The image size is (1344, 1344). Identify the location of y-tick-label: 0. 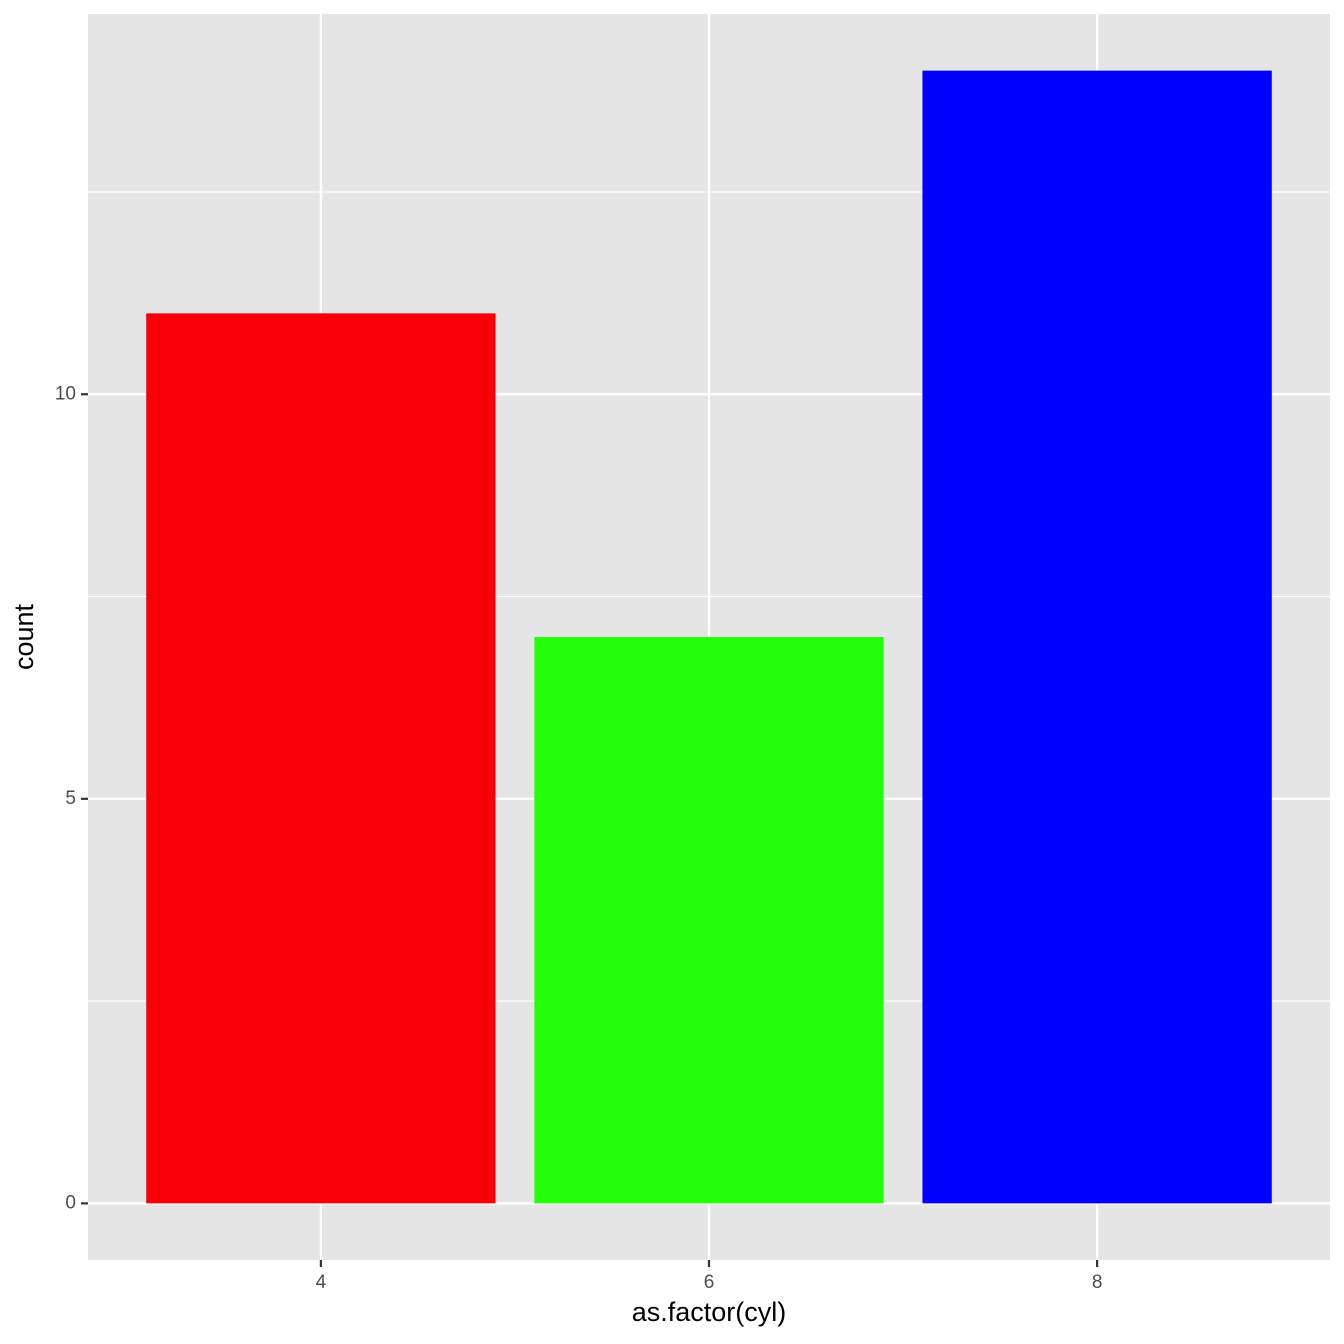
(70, 1202).